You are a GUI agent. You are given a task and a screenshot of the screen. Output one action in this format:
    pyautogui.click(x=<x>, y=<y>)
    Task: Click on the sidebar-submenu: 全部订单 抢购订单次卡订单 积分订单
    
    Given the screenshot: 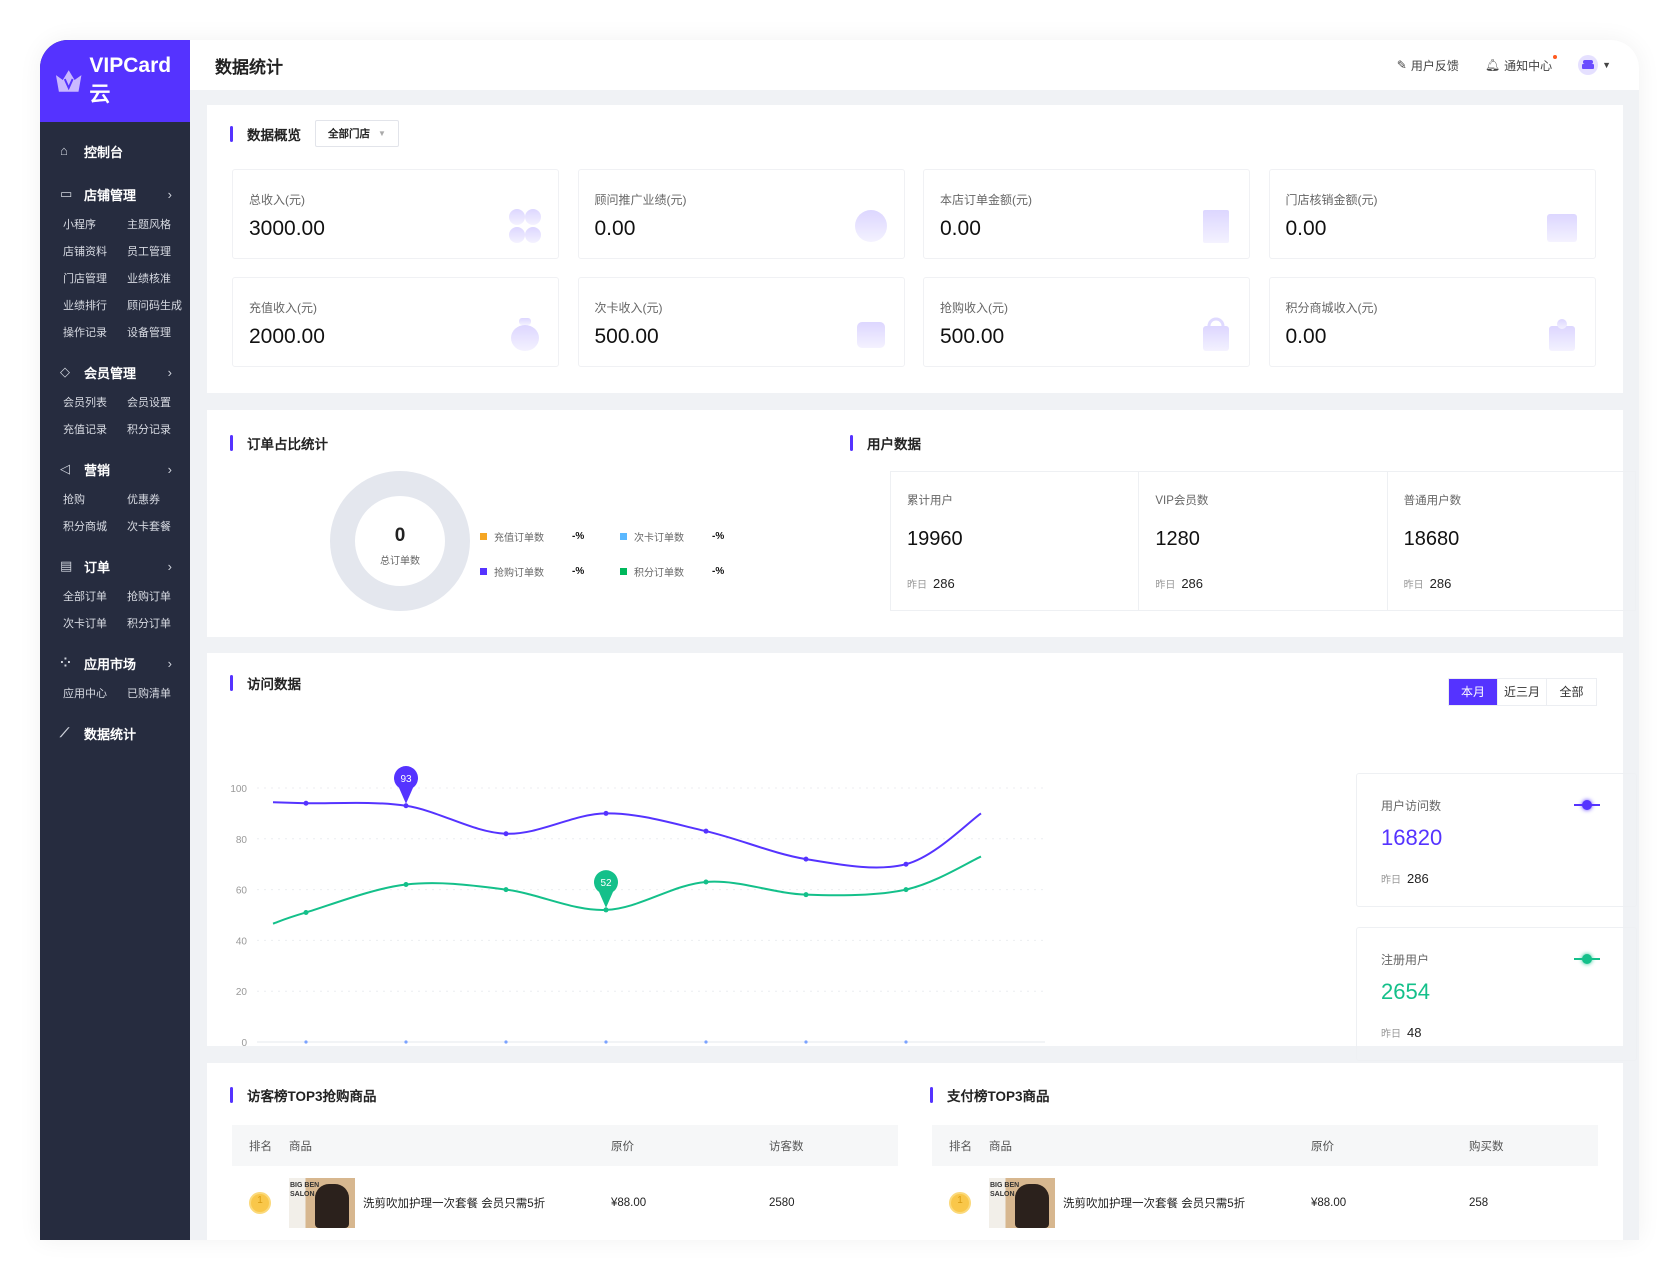 What is the action you would take?
    pyautogui.click(x=115, y=611)
    